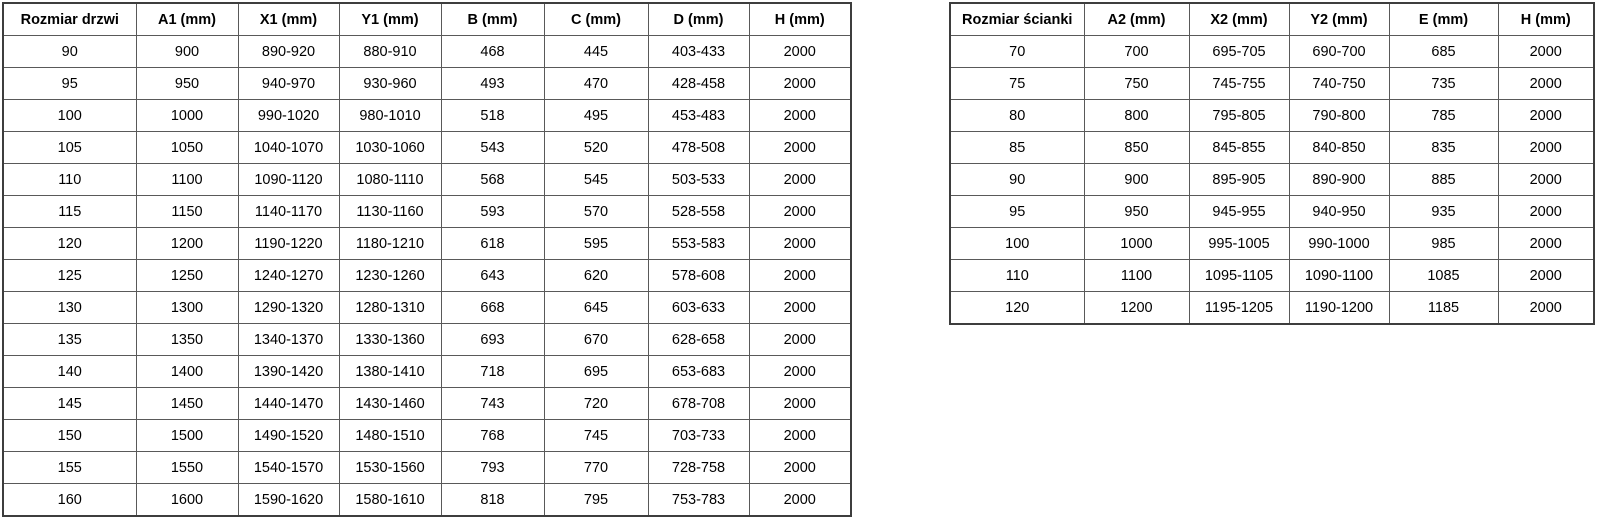 Image resolution: width=1600 pixels, height=517 pixels. What do you see at coordinates (1239, 147) in the screenshot?
I see `table-cell: 845-855` at bounding box center [1239, 147].